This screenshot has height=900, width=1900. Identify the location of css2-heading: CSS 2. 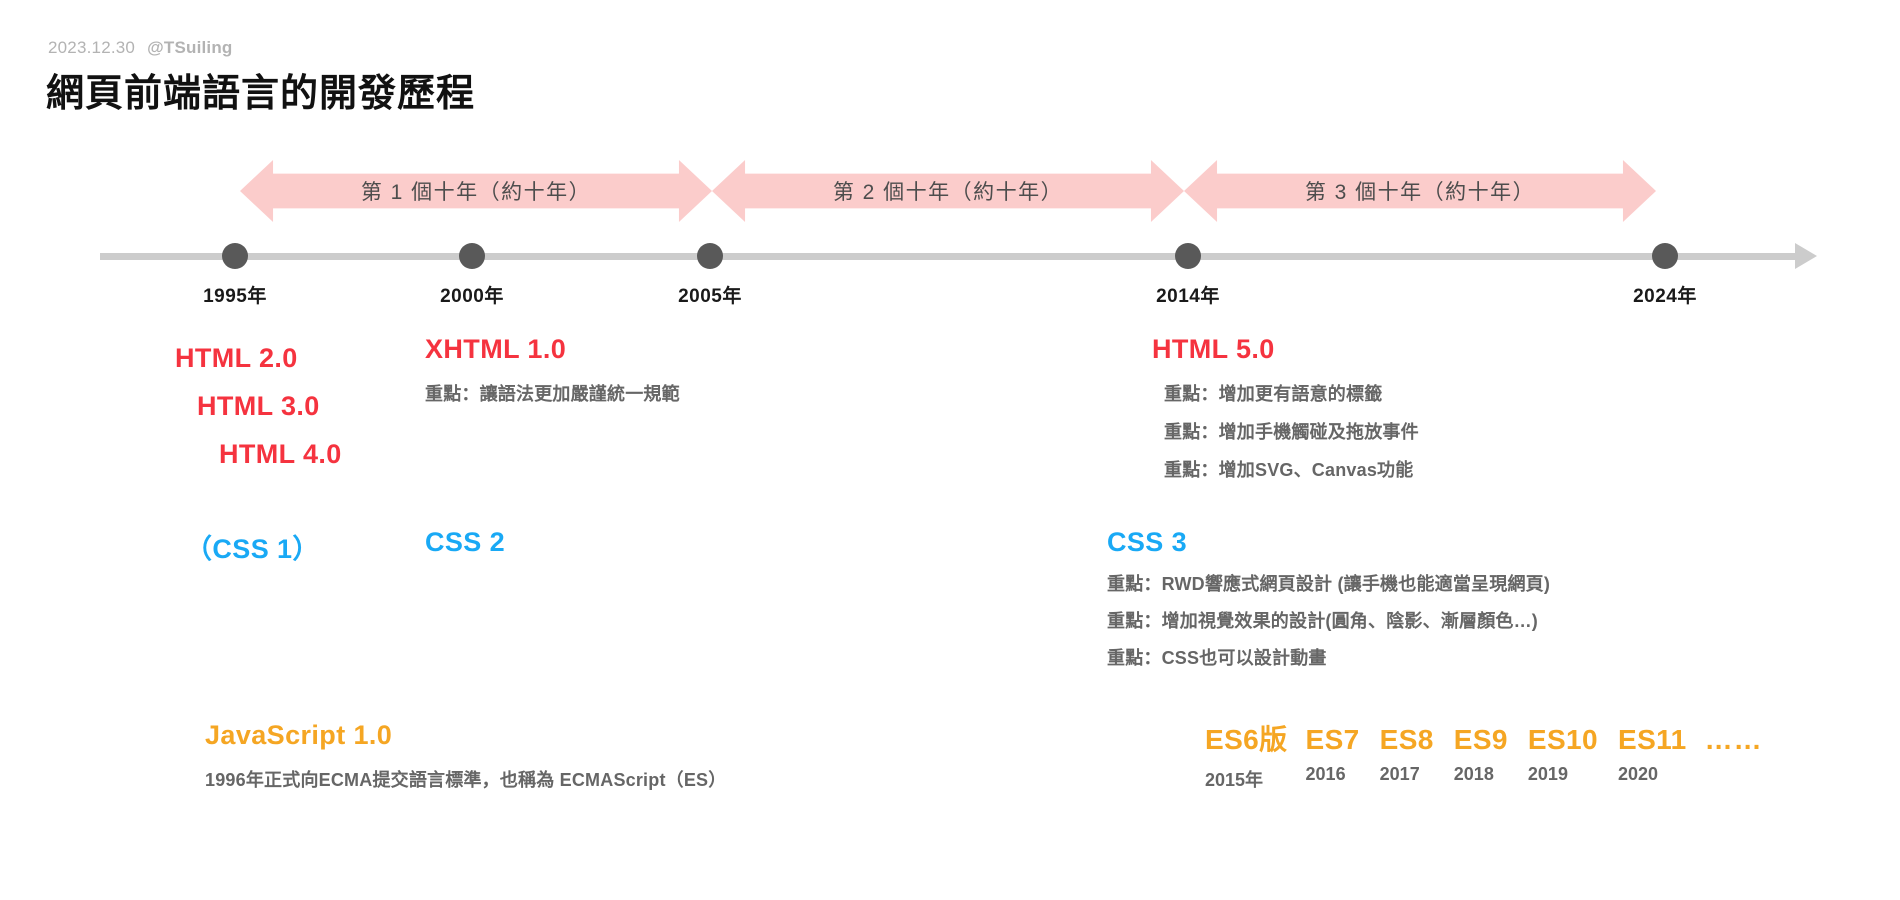
(465, 542).